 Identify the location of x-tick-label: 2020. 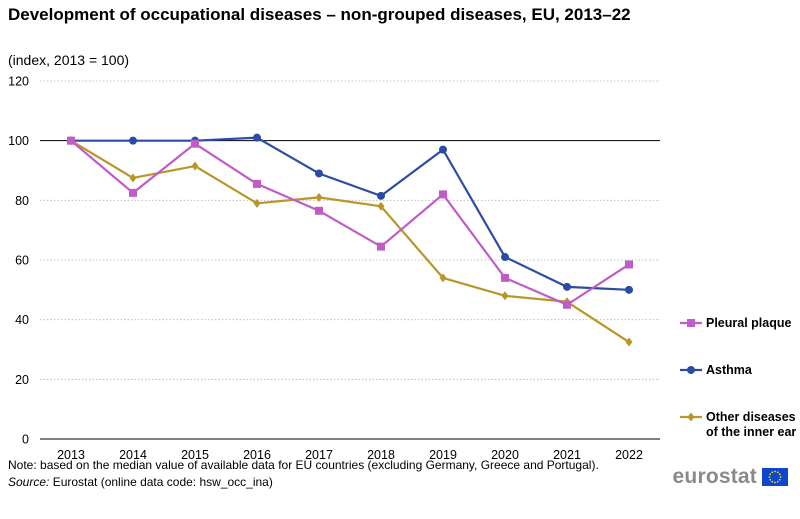
(505, 455).